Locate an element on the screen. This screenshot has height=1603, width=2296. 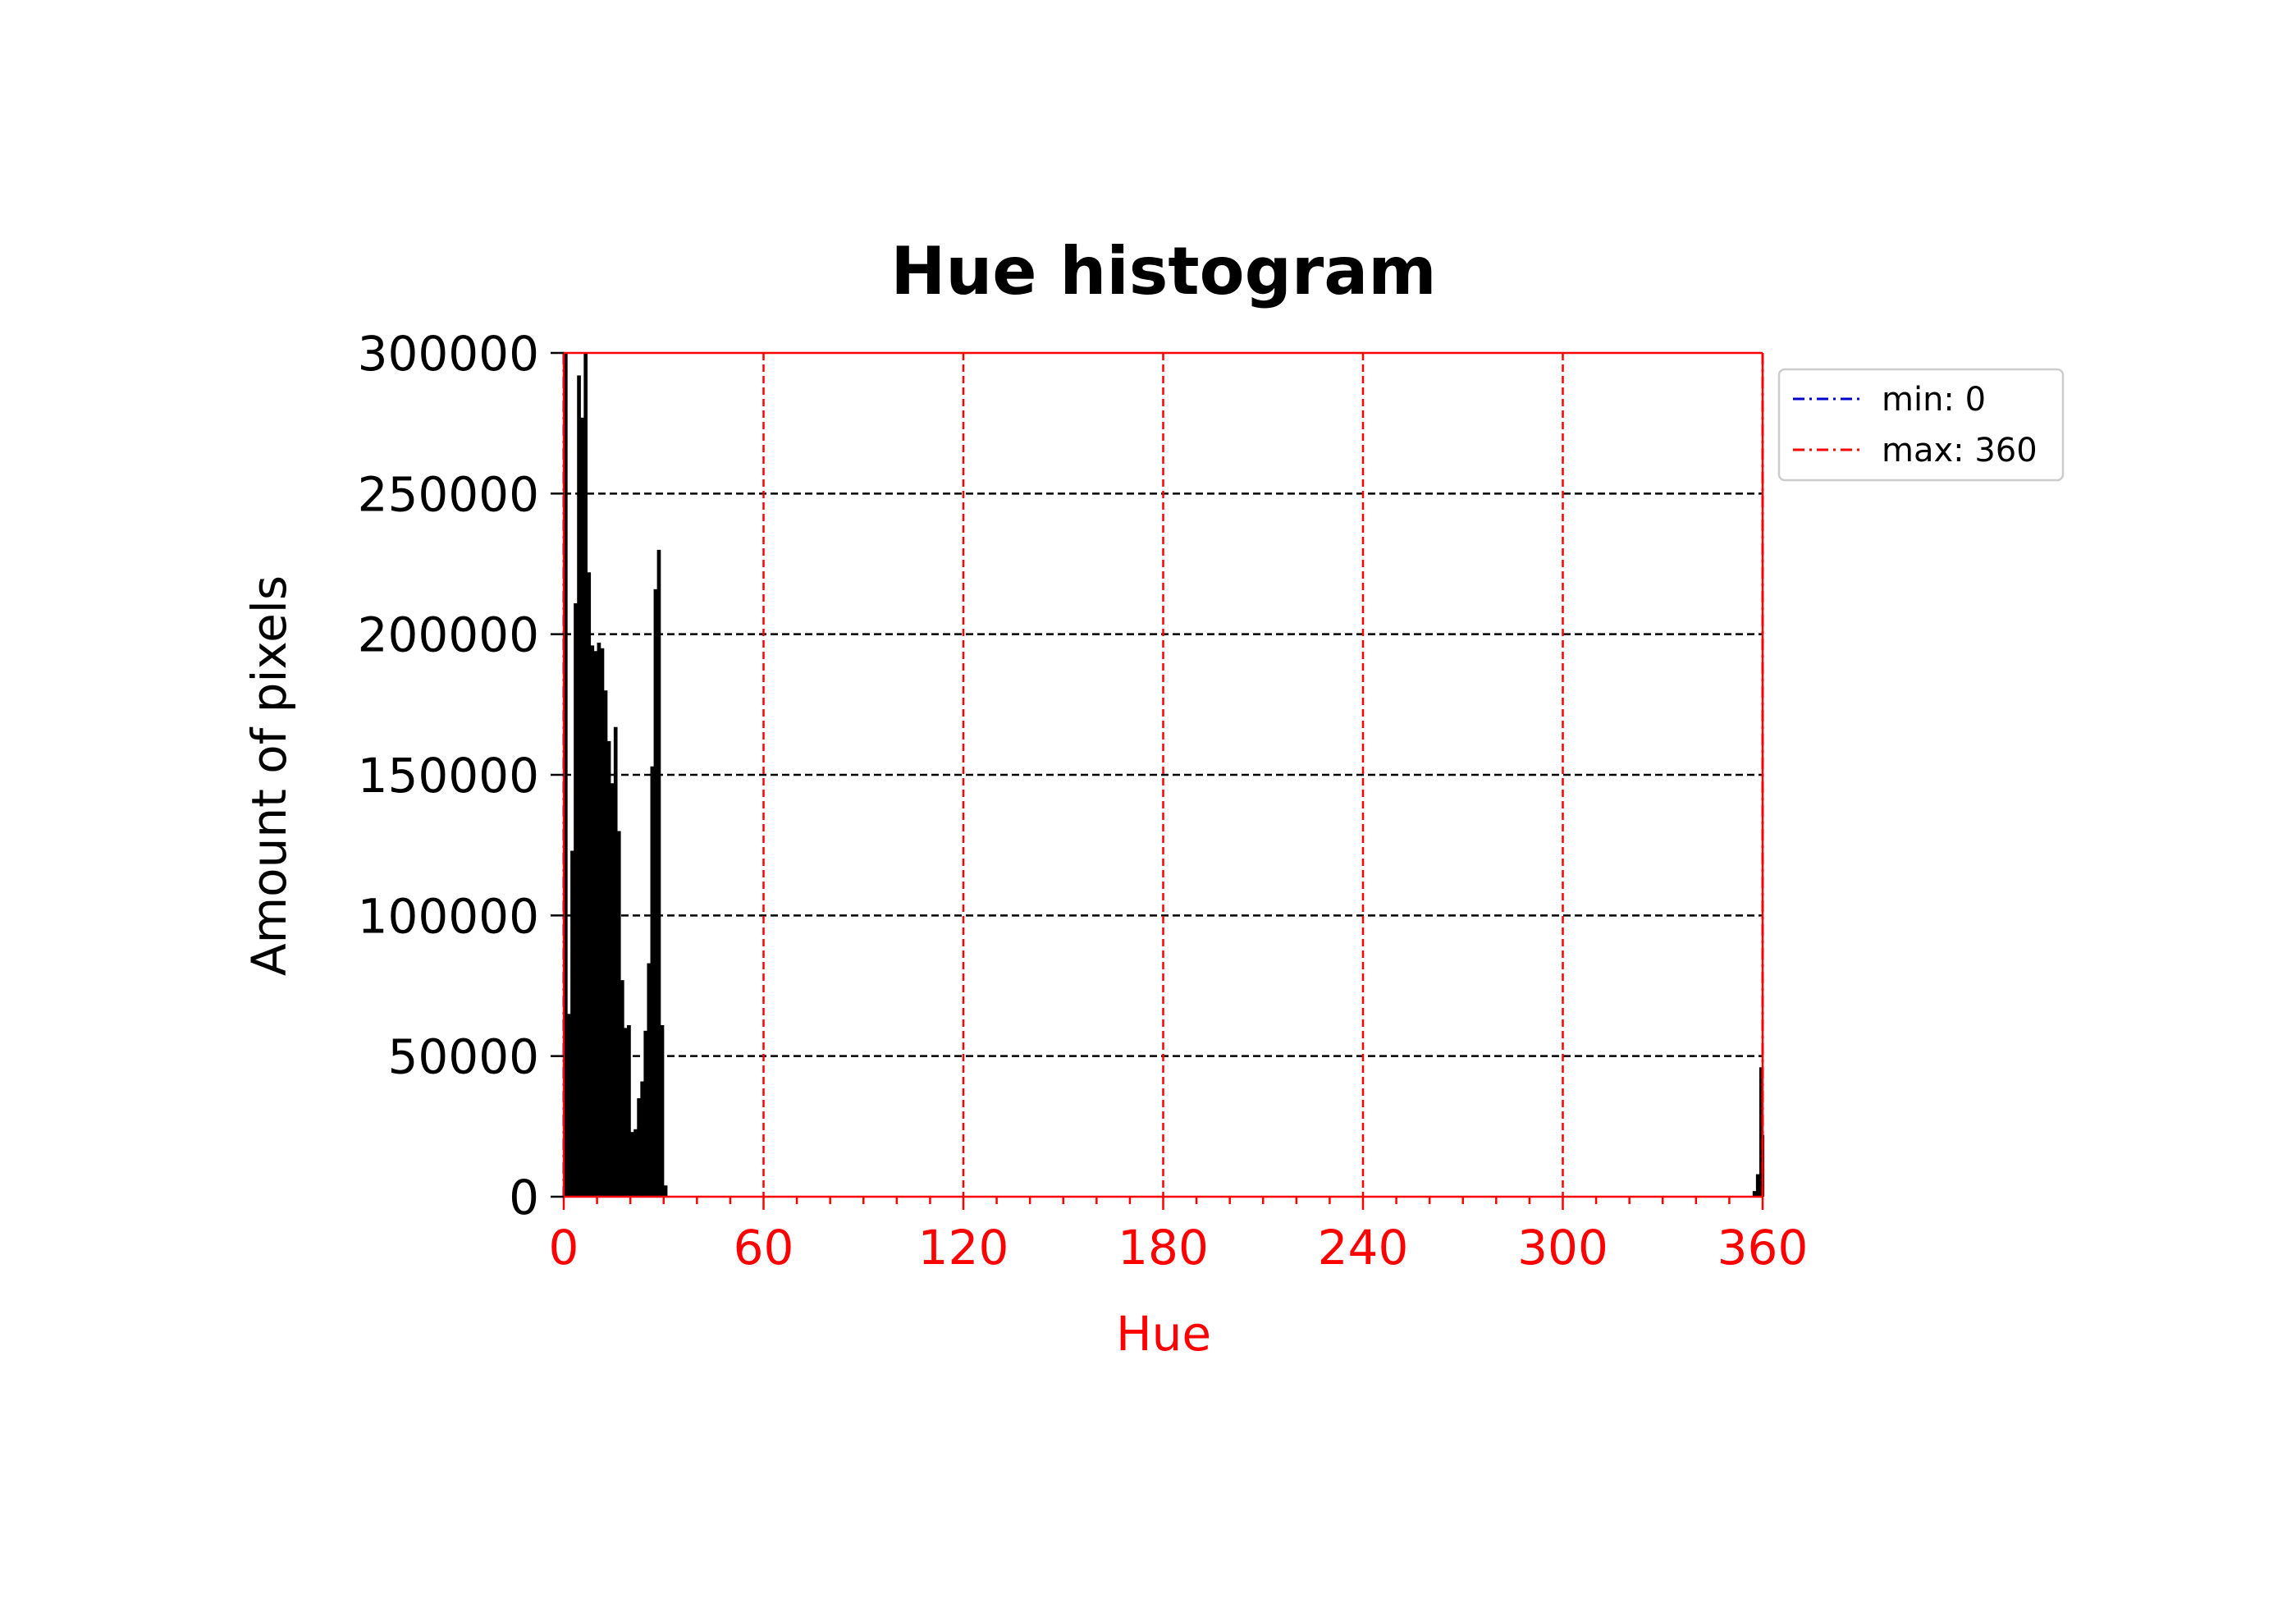
legend-entry-label: max: 360 is located at coordinates (1960, 451).